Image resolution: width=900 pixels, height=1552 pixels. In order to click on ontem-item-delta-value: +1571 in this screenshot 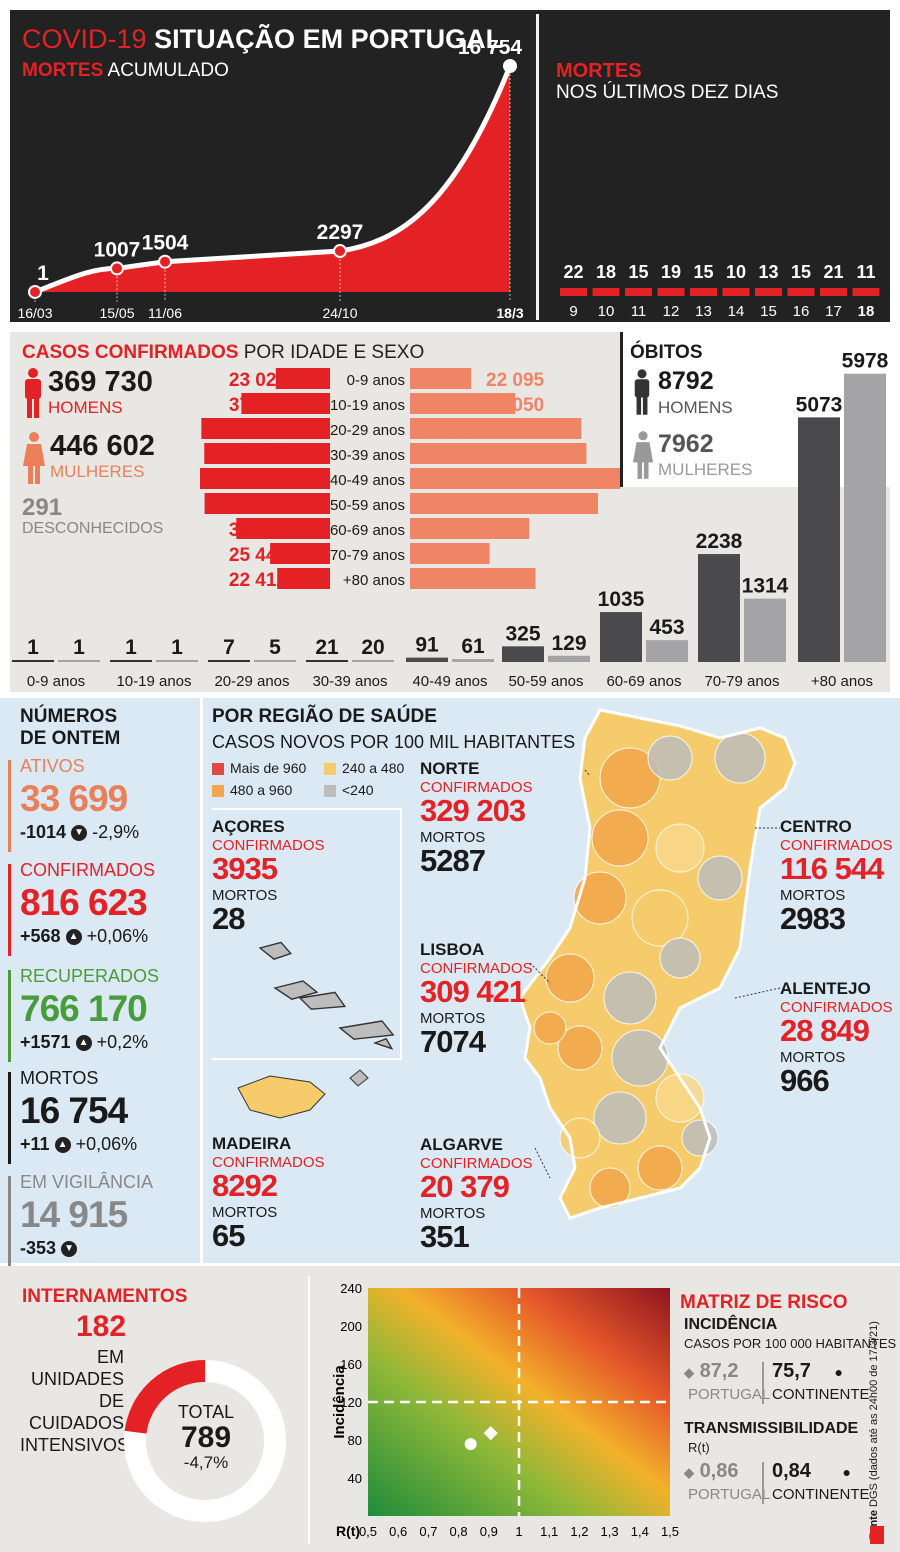, I will do `click(45, 1042)`.